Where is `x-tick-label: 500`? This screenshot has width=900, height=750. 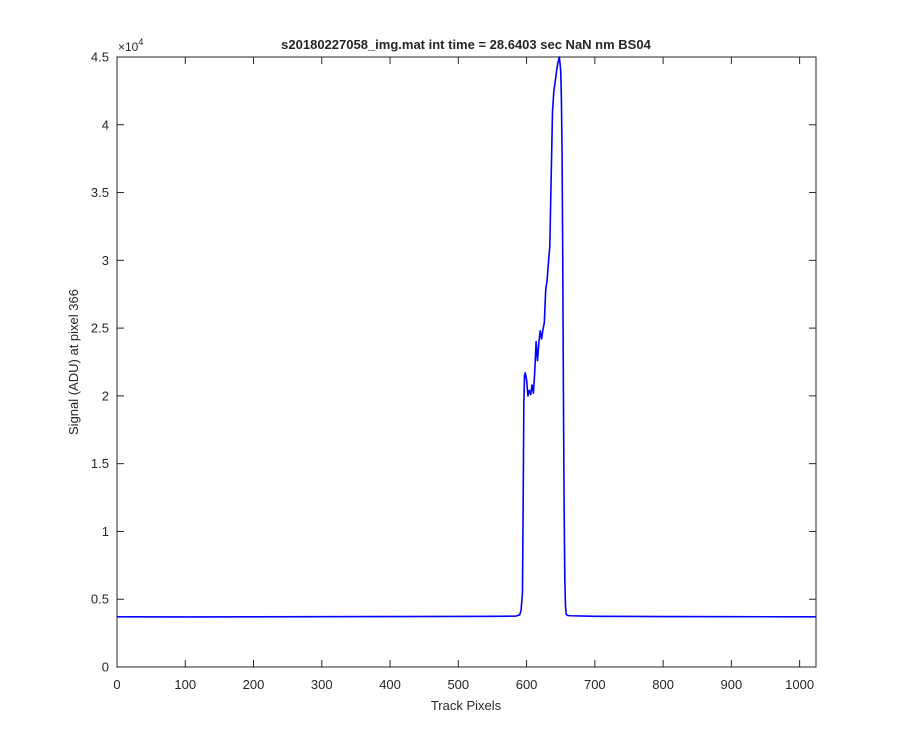
x-tick-label: 500 is located at coordinates (458, 684).